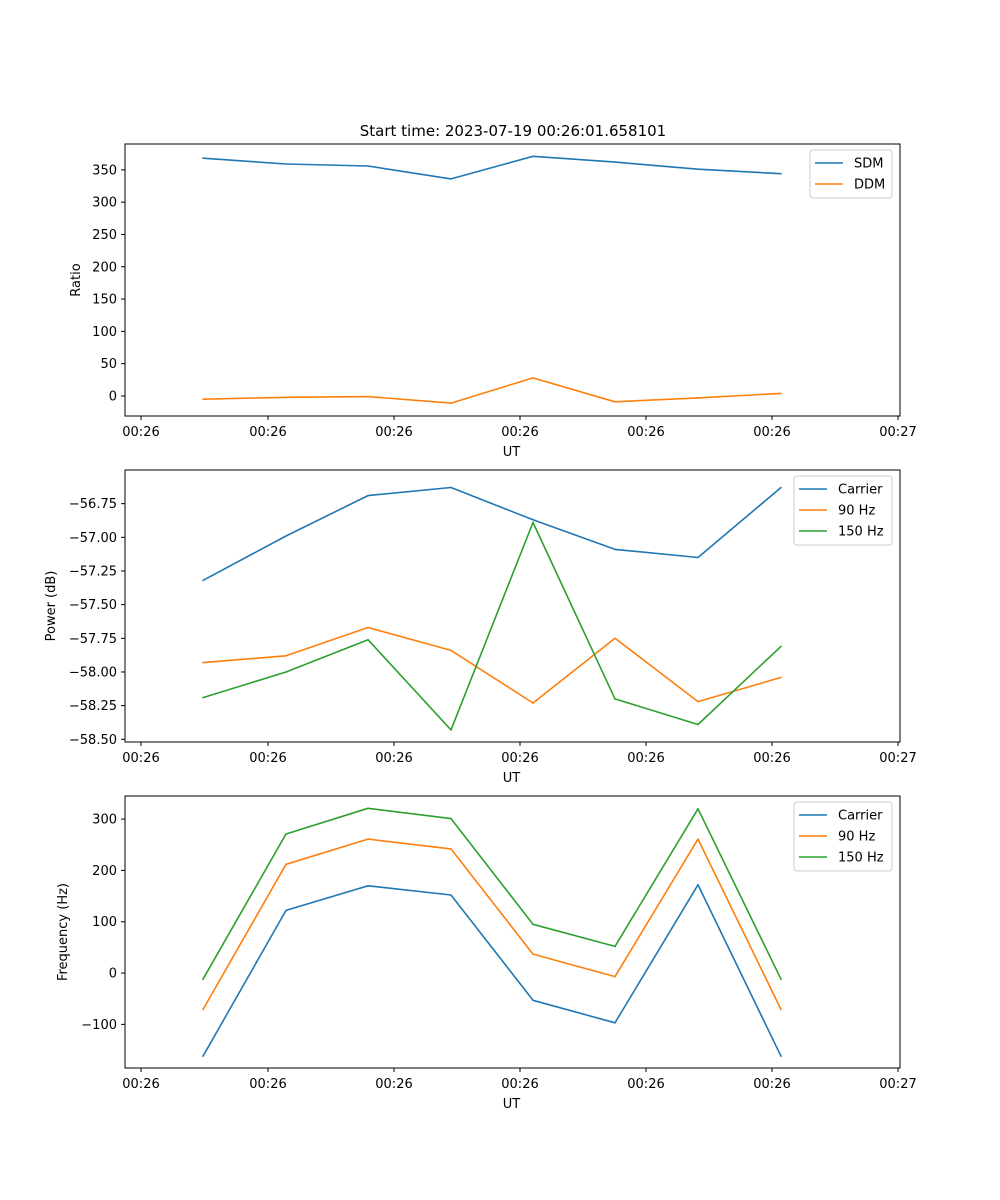 This screenshot has height=1200, width=1000. What do you see at coordinates (93, 706) in the screenshot?
I see `y-tick-label: −58.25` at bounding box center [93, 706].